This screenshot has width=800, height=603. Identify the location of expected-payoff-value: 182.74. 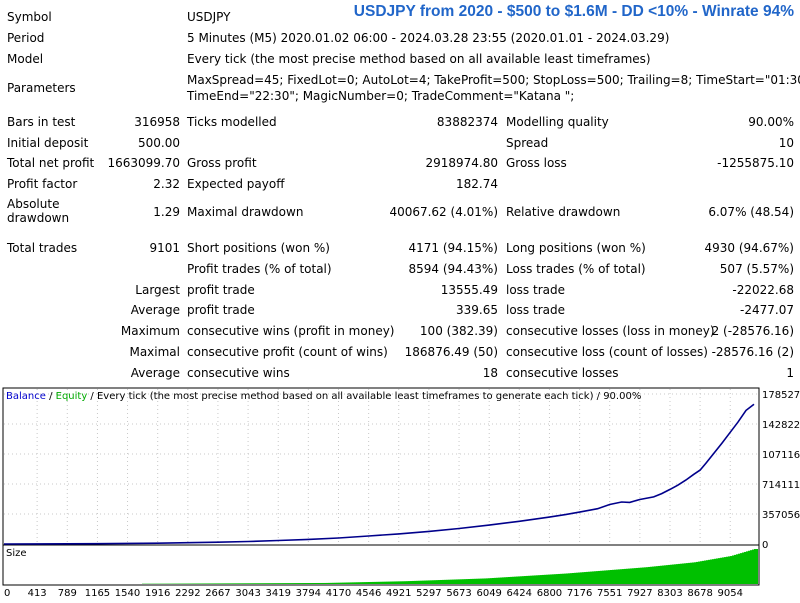
(477, 184).